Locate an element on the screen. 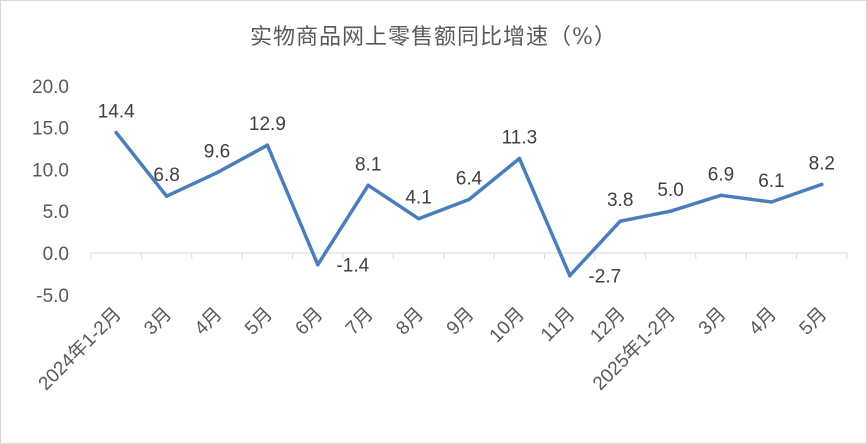 The height and width of the screenshot is (444, 867). data-label: 9.6 is located at coordinates (217, 152).